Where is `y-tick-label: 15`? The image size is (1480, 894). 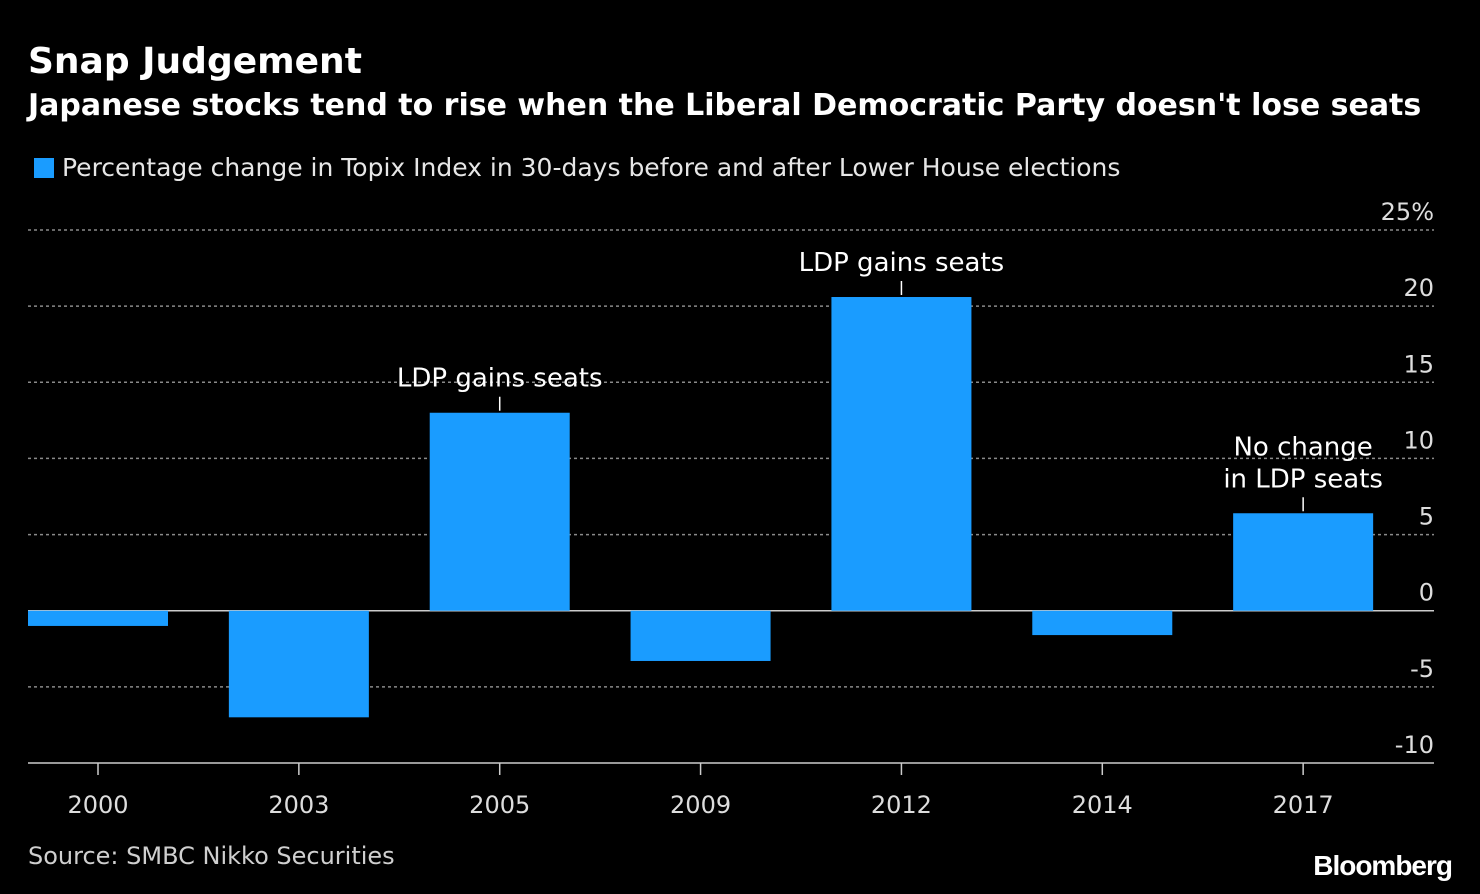
y-tick-label: 15 is located at coordinates (1418, 364).